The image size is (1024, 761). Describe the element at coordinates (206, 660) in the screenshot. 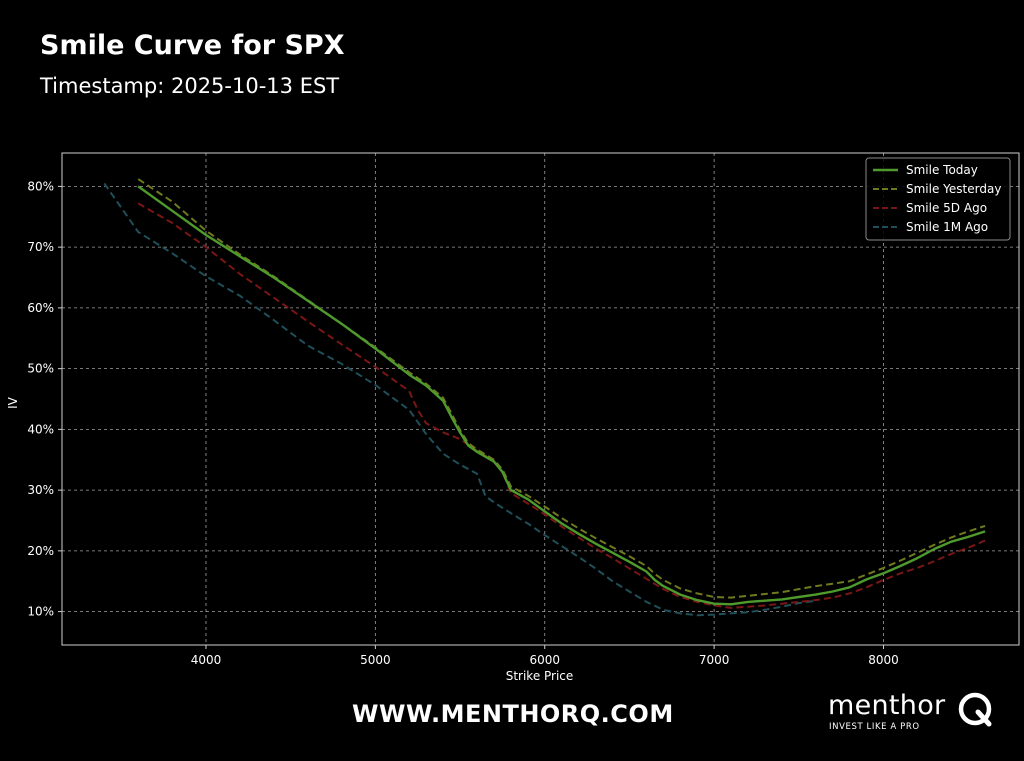

I see `x-tick-label: 4000` at that location.